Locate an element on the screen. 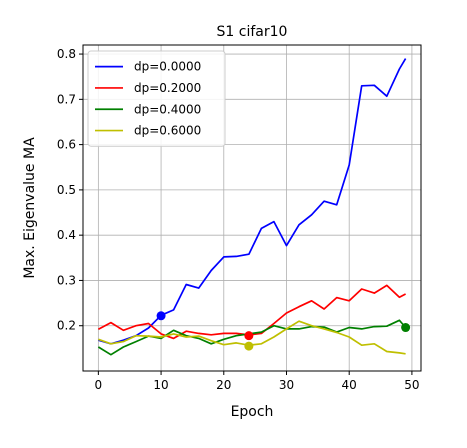 Image resolution: width=467 pixels, height=448 pixels. x-tick-label: 30 is located at coordinates (286, 385).